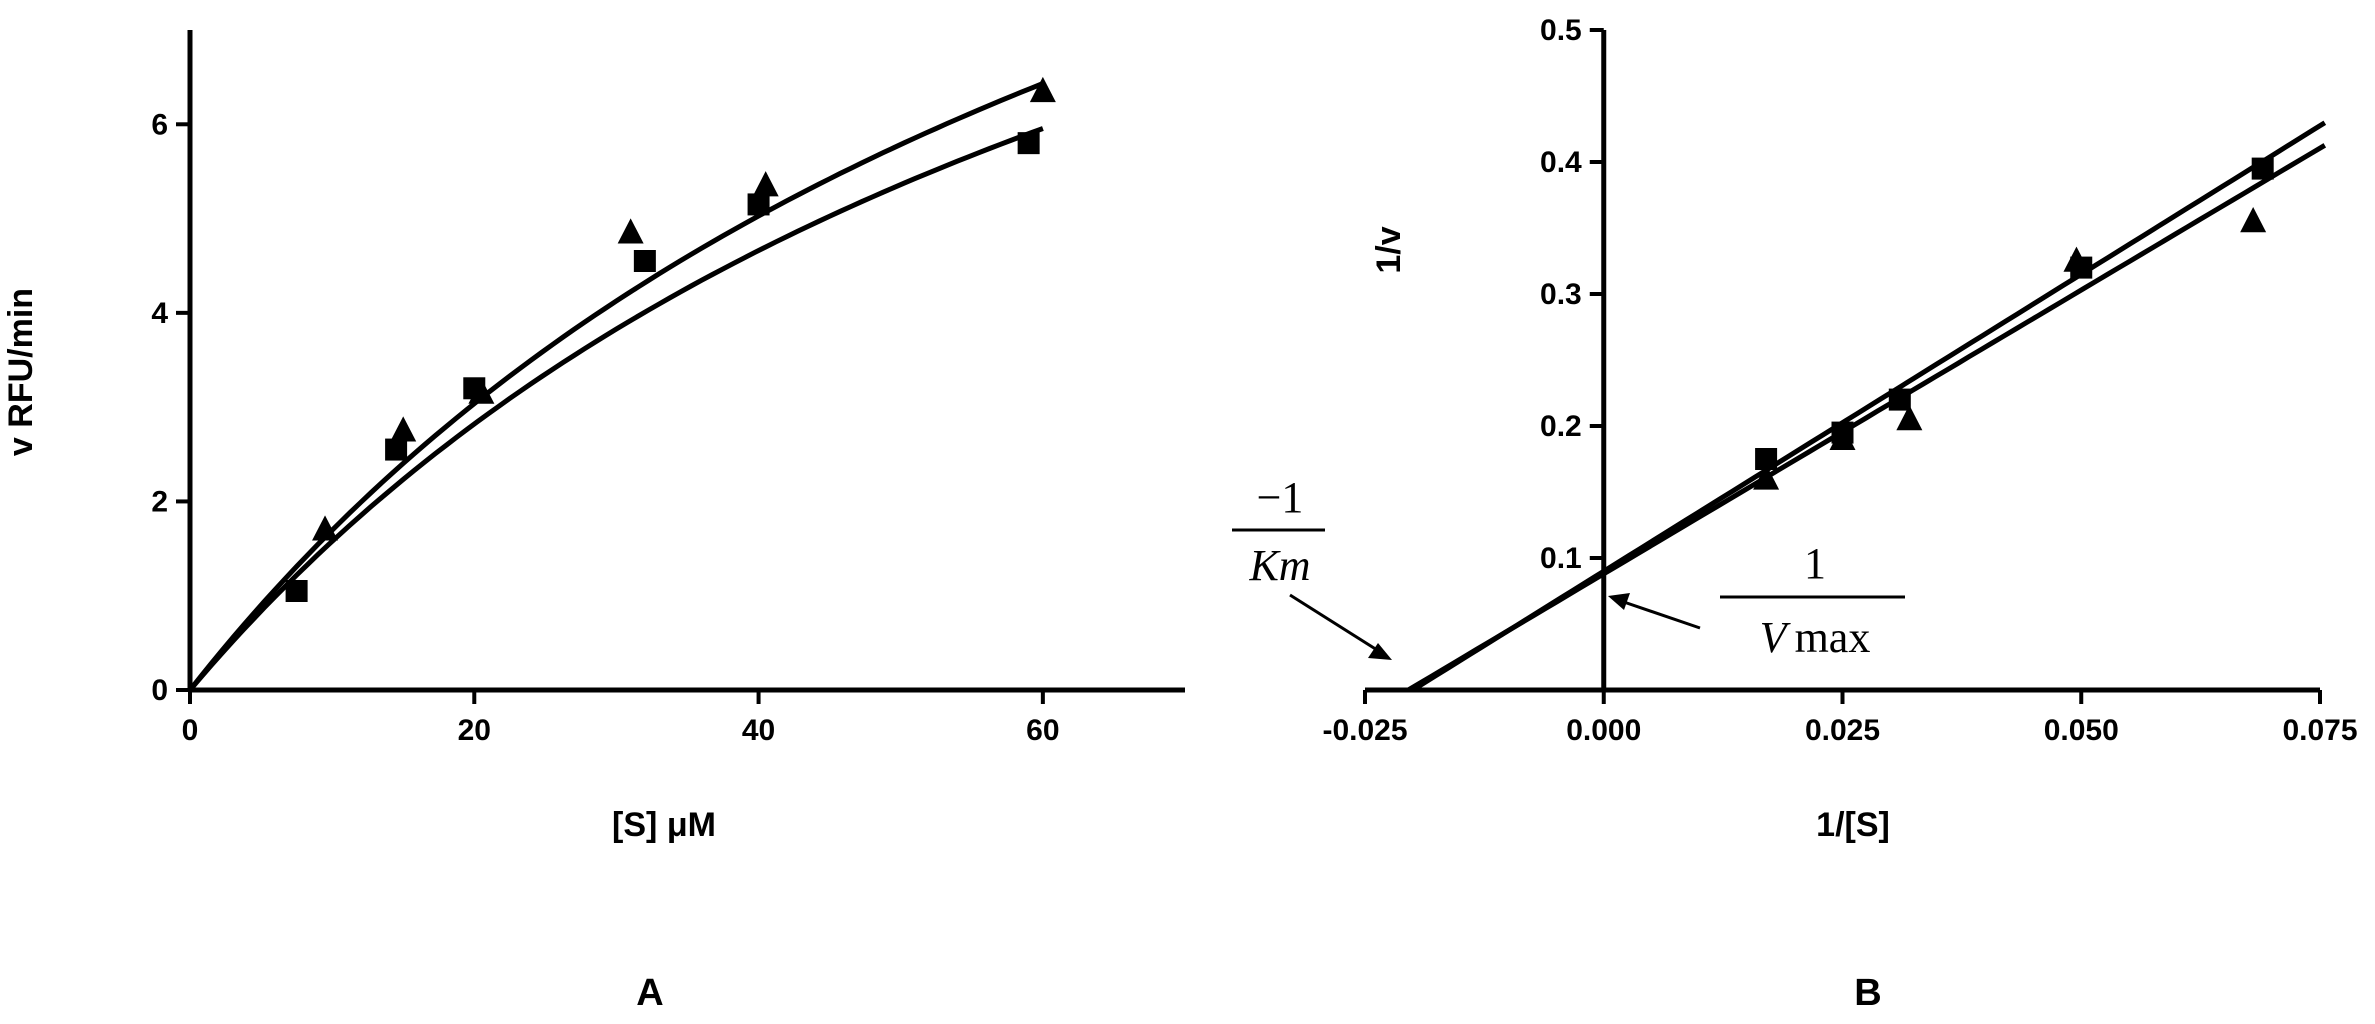  Describe the element at coordinates (649, 993) in the screenshot. I see `panel-a-letter: A` at that location.